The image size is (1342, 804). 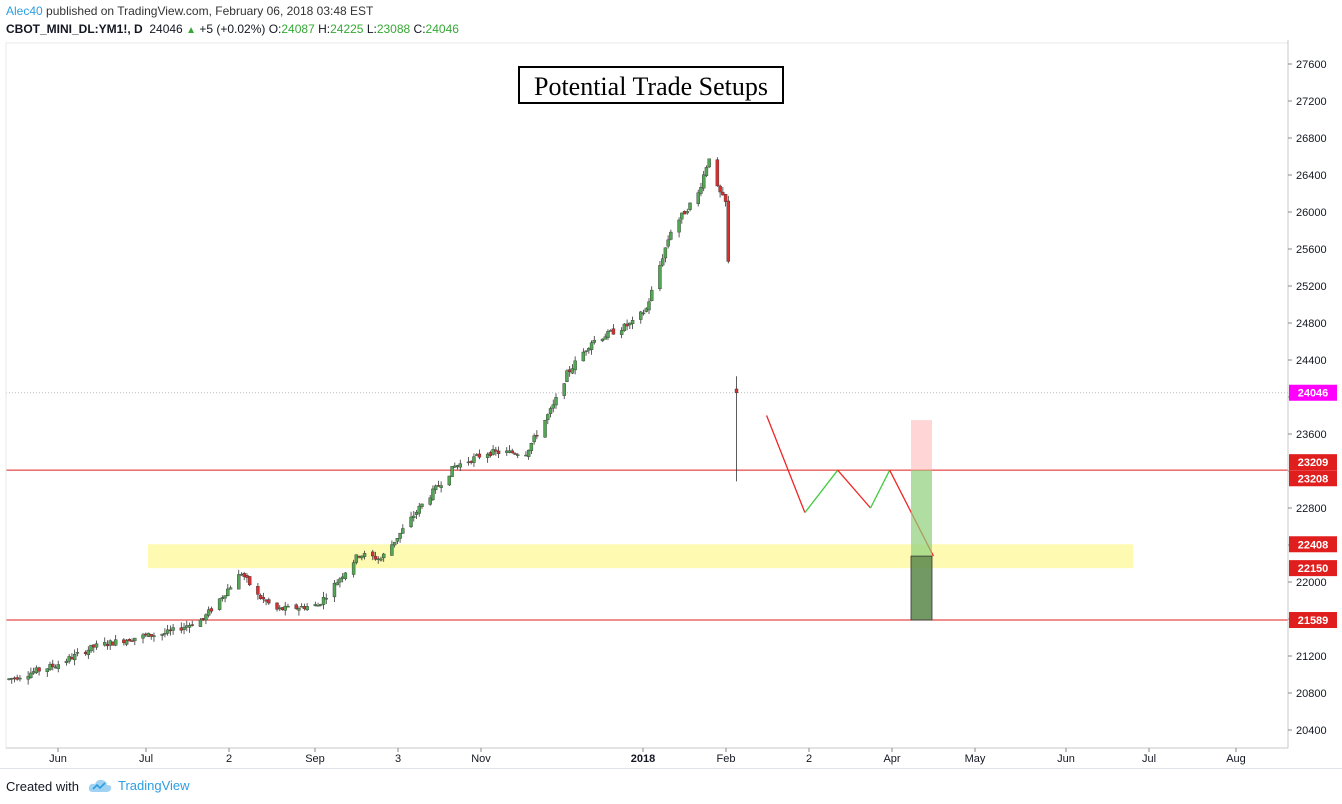 I want to click on tradingview-brand: TradingView, so click(x=139, y=785).